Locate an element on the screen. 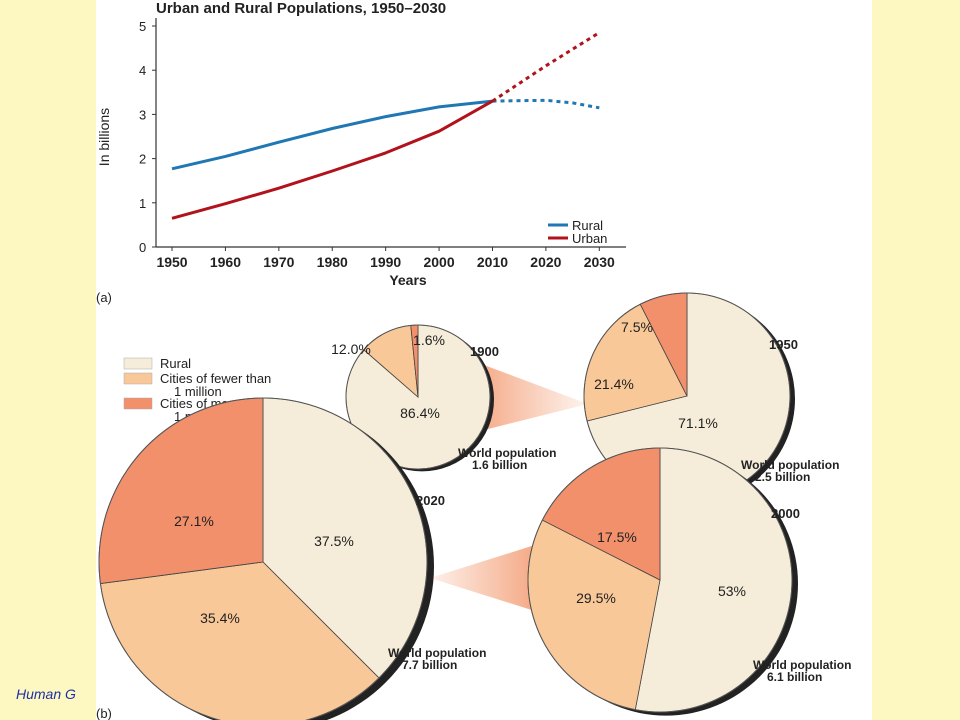  panel-label-b: (b) is located at coordinates (104, 713).